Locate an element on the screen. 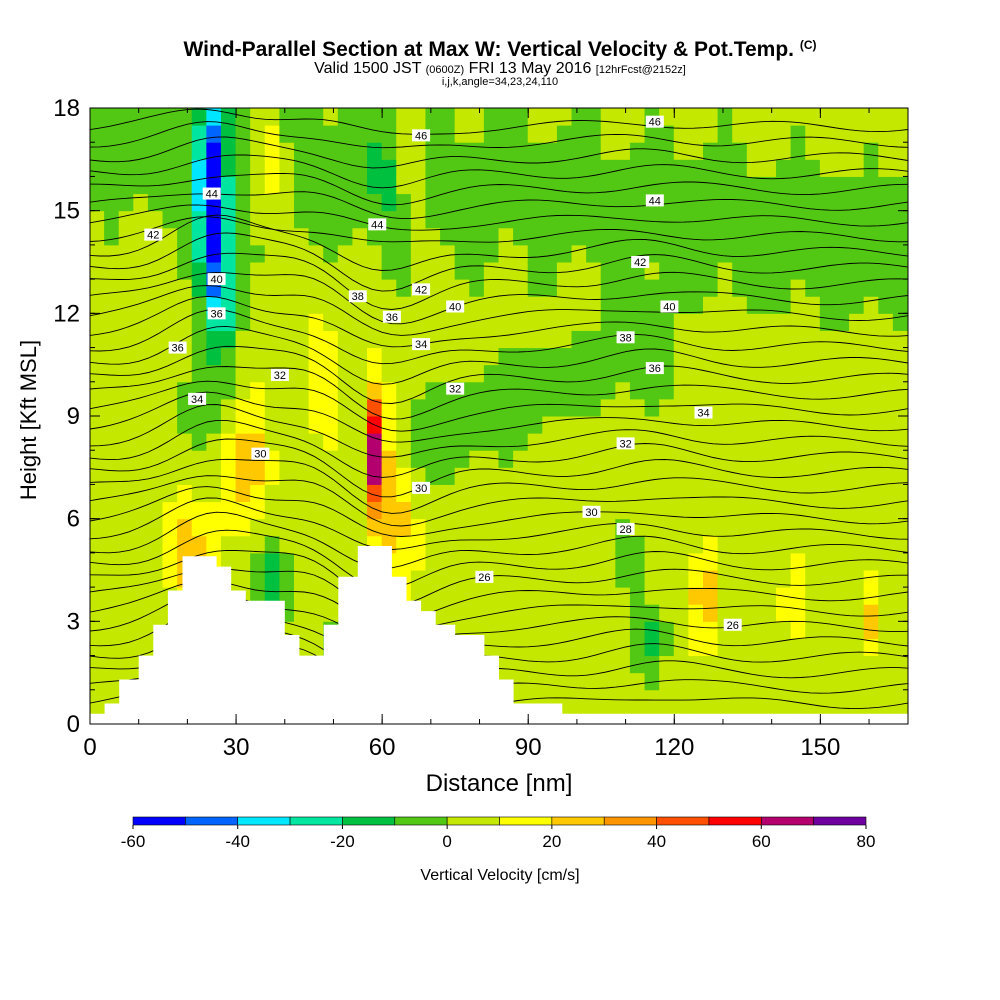  theta-label-text: 32 is located at coordinates (280, 376).